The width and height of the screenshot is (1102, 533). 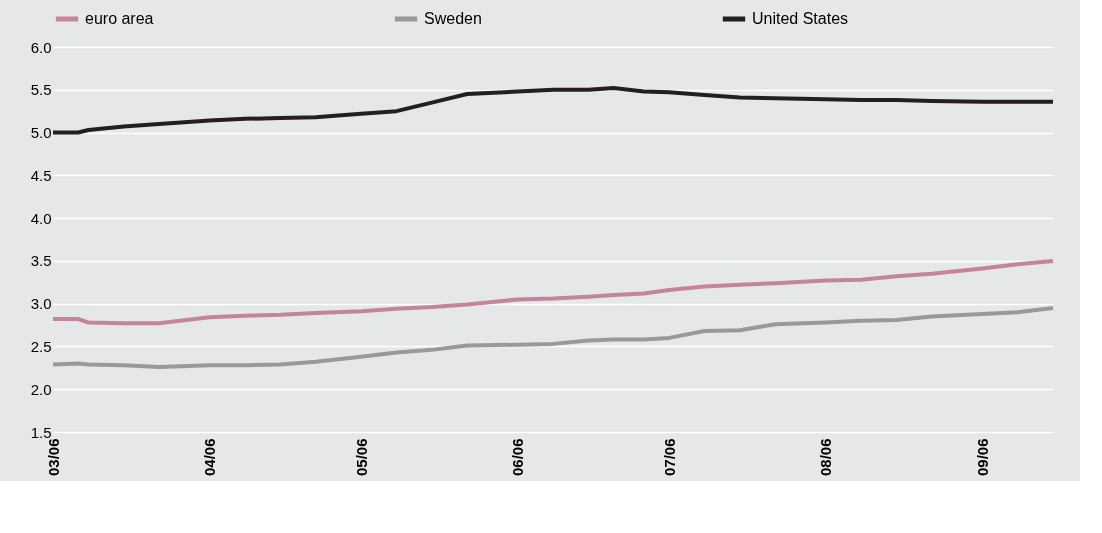 What do you see at coordinates (518, 457) in the screenshot?
I see `x-tick-label: 06/06` at bounding box center [518, 457].